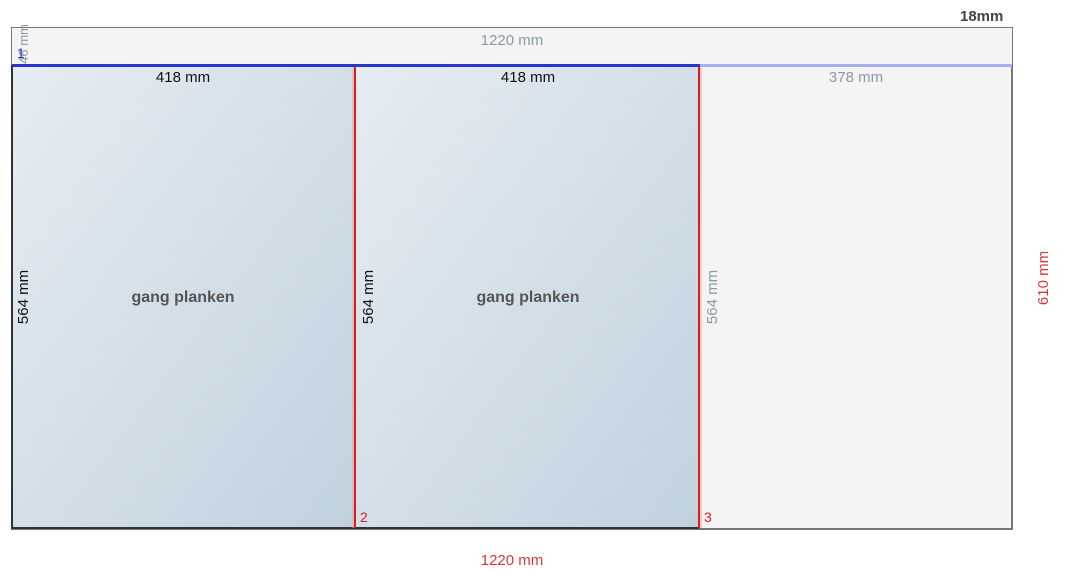 The image size is (1065, 570). I want to click on cut-number-3: 3, so click(708, 517).